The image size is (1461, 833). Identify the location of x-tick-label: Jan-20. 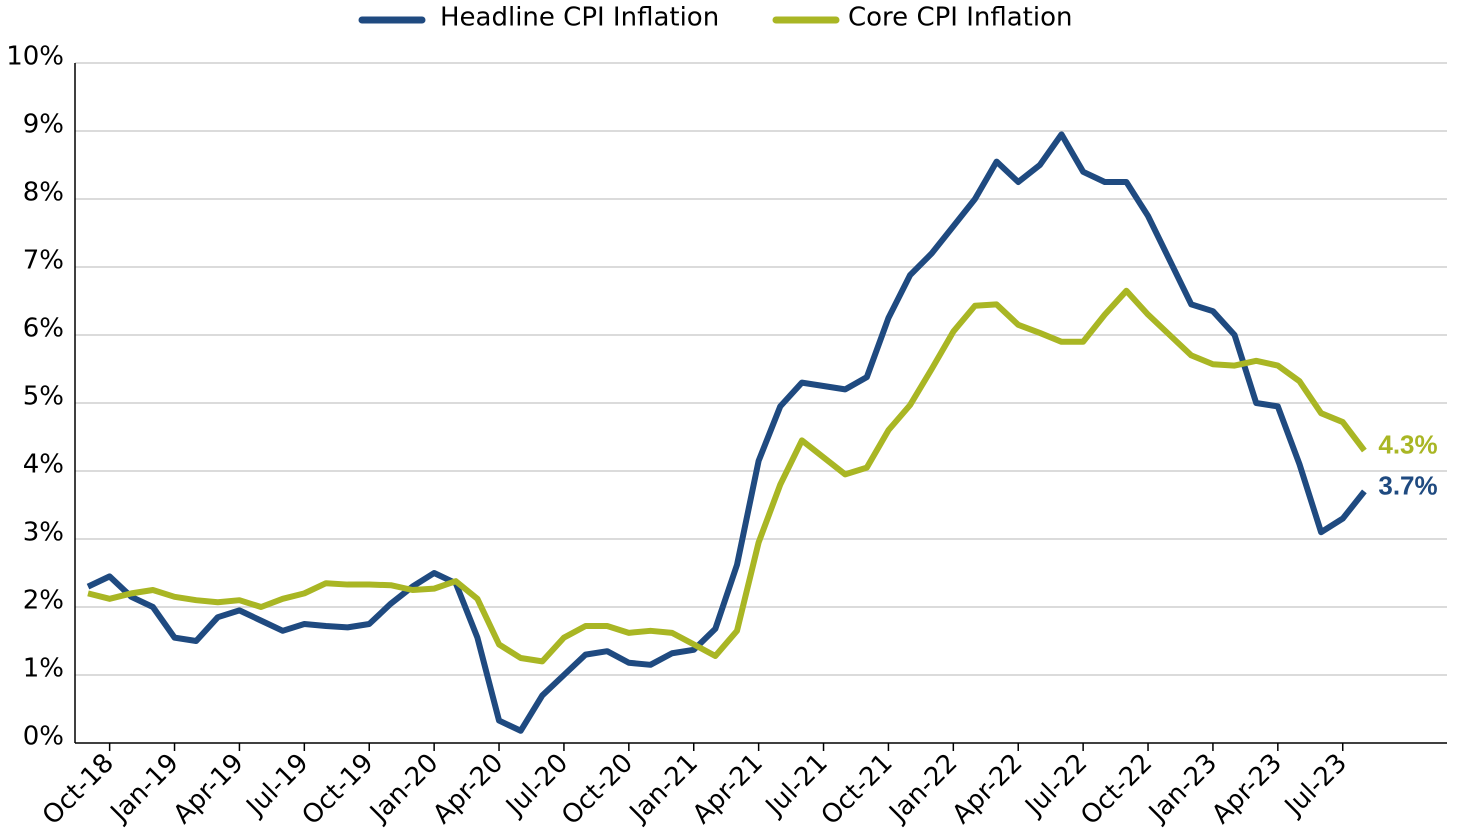
(403, 788).